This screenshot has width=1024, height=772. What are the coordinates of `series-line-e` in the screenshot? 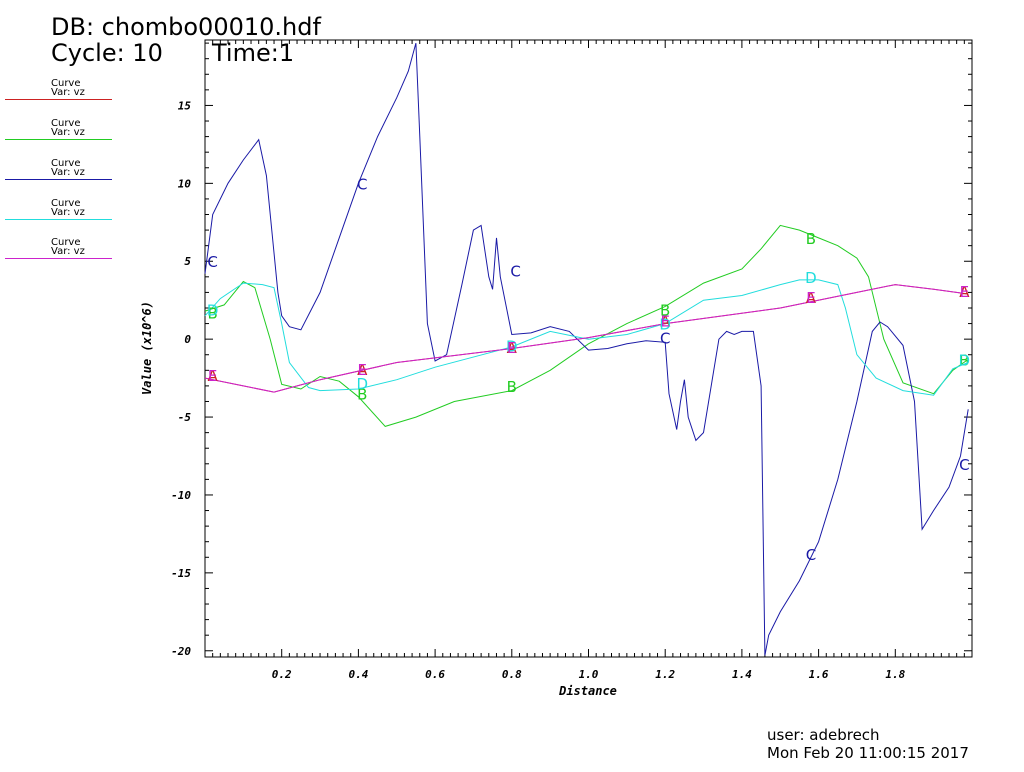 It's located at (586, 338).